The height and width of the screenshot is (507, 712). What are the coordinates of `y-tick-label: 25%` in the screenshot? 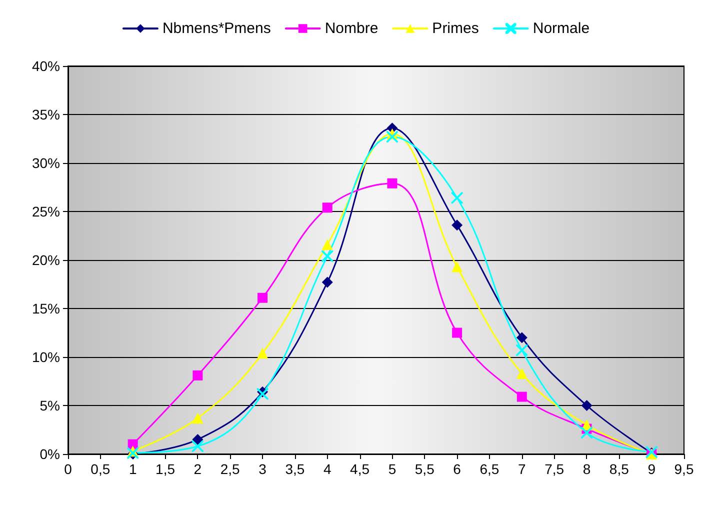 It's located at (46, 212).